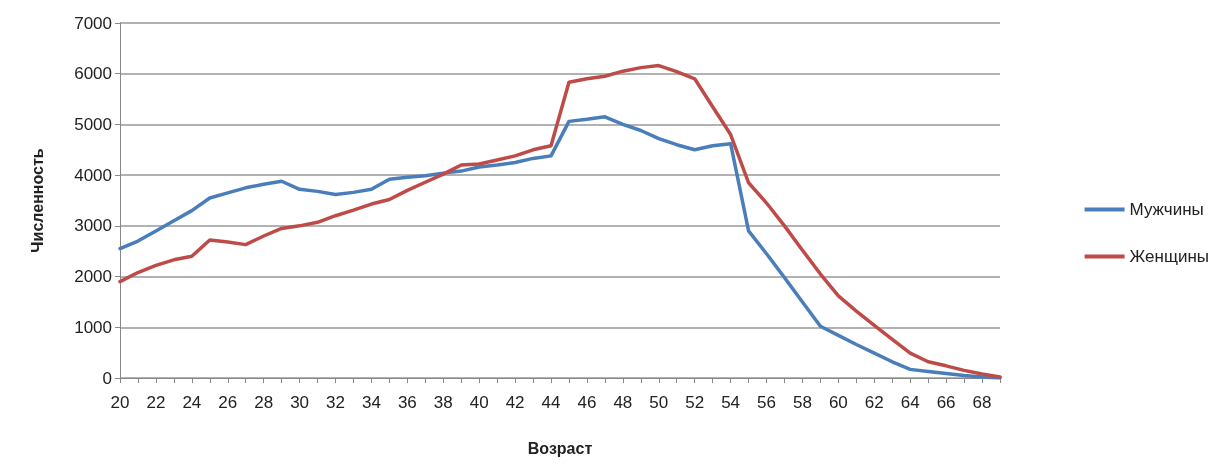 This screenshot has height=466, width=1224. Describe the element at coordinates (264, 402) in the screenshot. I see `x-tick-label: 28` at that location.